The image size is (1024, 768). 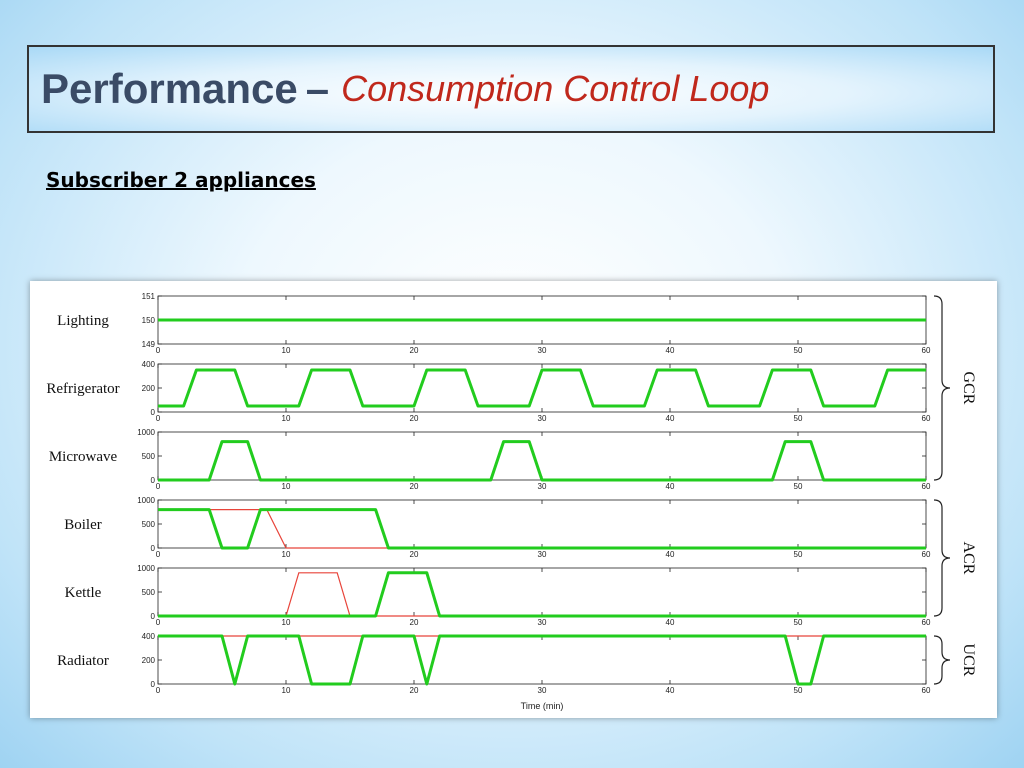 I want to click on series-line-green-refrigerator, so click(x=542, y=388).